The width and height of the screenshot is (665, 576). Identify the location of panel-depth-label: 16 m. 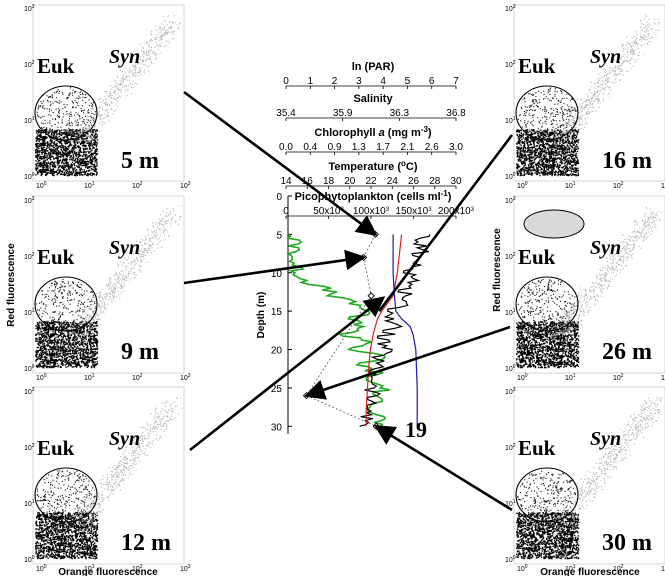
(627, 161).